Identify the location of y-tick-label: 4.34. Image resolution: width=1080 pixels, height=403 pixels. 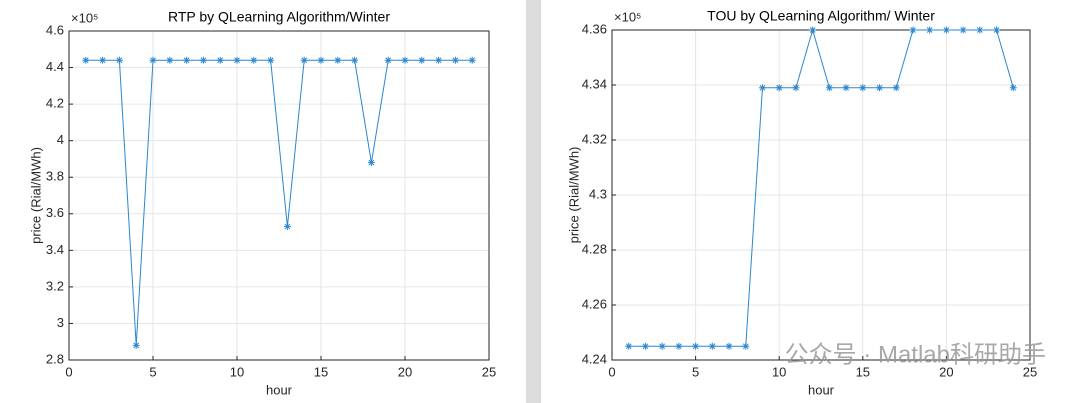
(594, 83).